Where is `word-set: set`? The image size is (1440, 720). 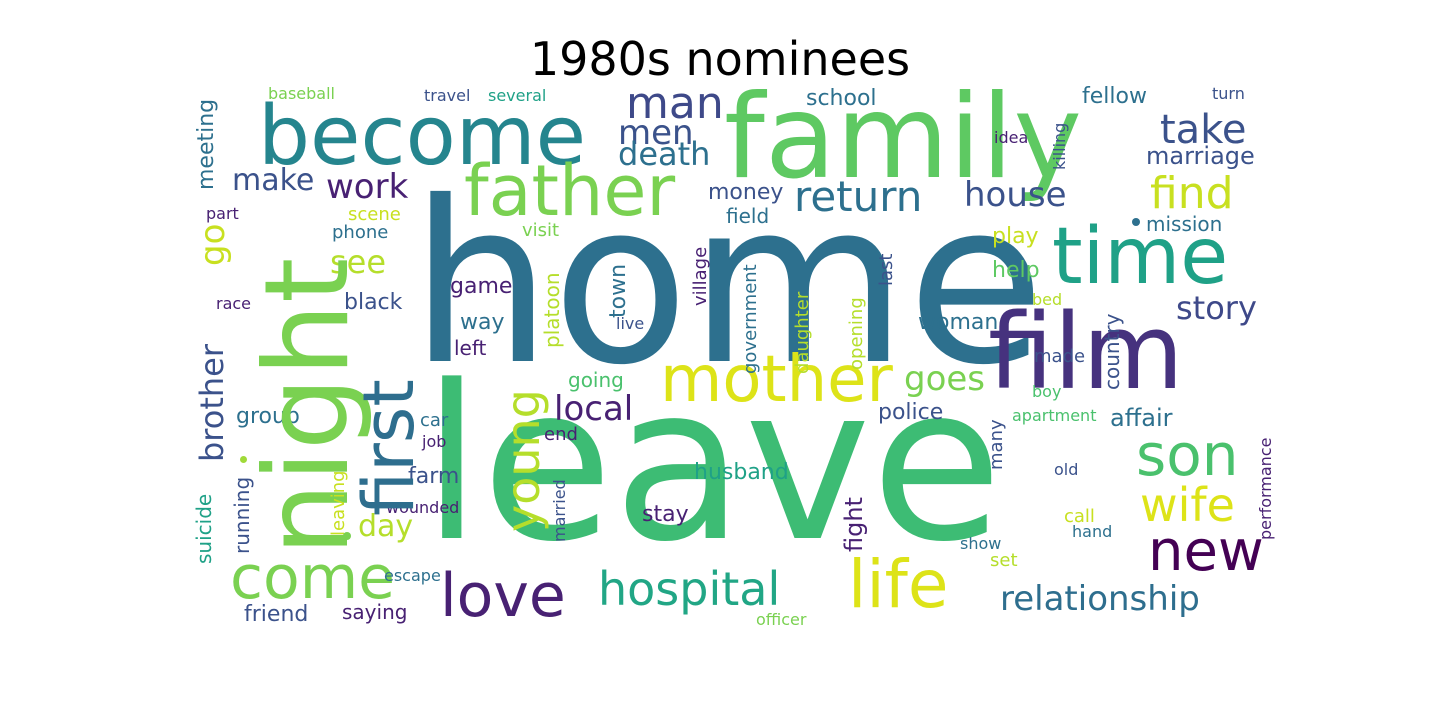 word-set: set is located at coordinates (1004, 560).